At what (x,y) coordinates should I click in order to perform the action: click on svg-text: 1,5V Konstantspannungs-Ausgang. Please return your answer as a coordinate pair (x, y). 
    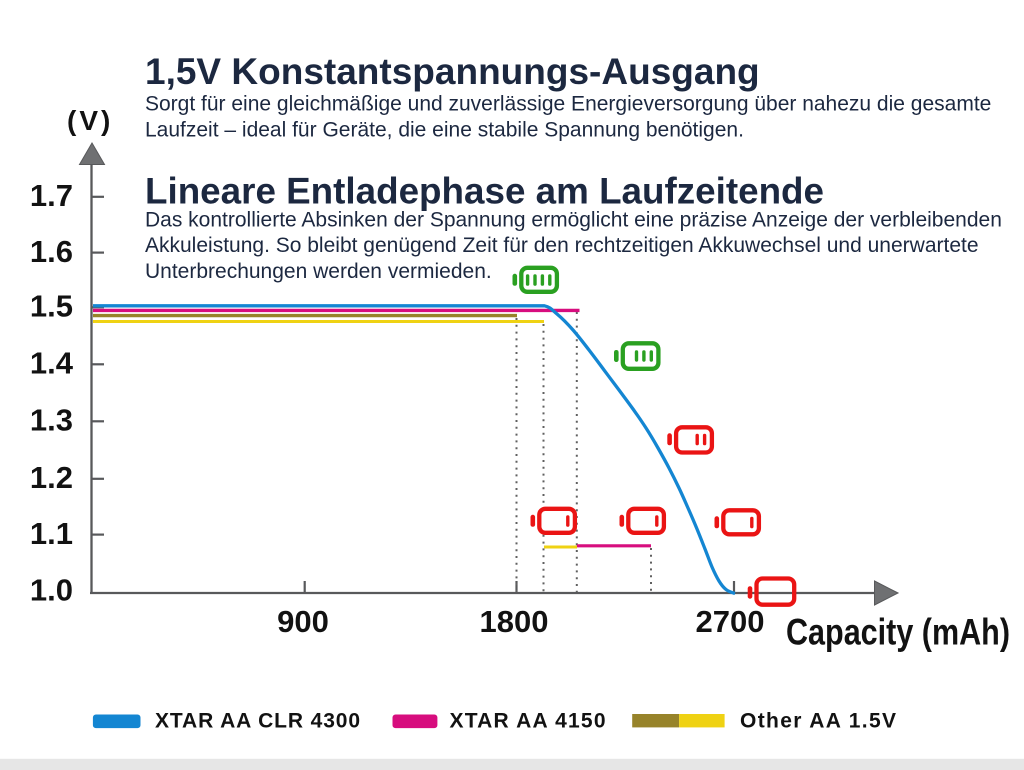
    Looking at the image, I should click on (452, 71).